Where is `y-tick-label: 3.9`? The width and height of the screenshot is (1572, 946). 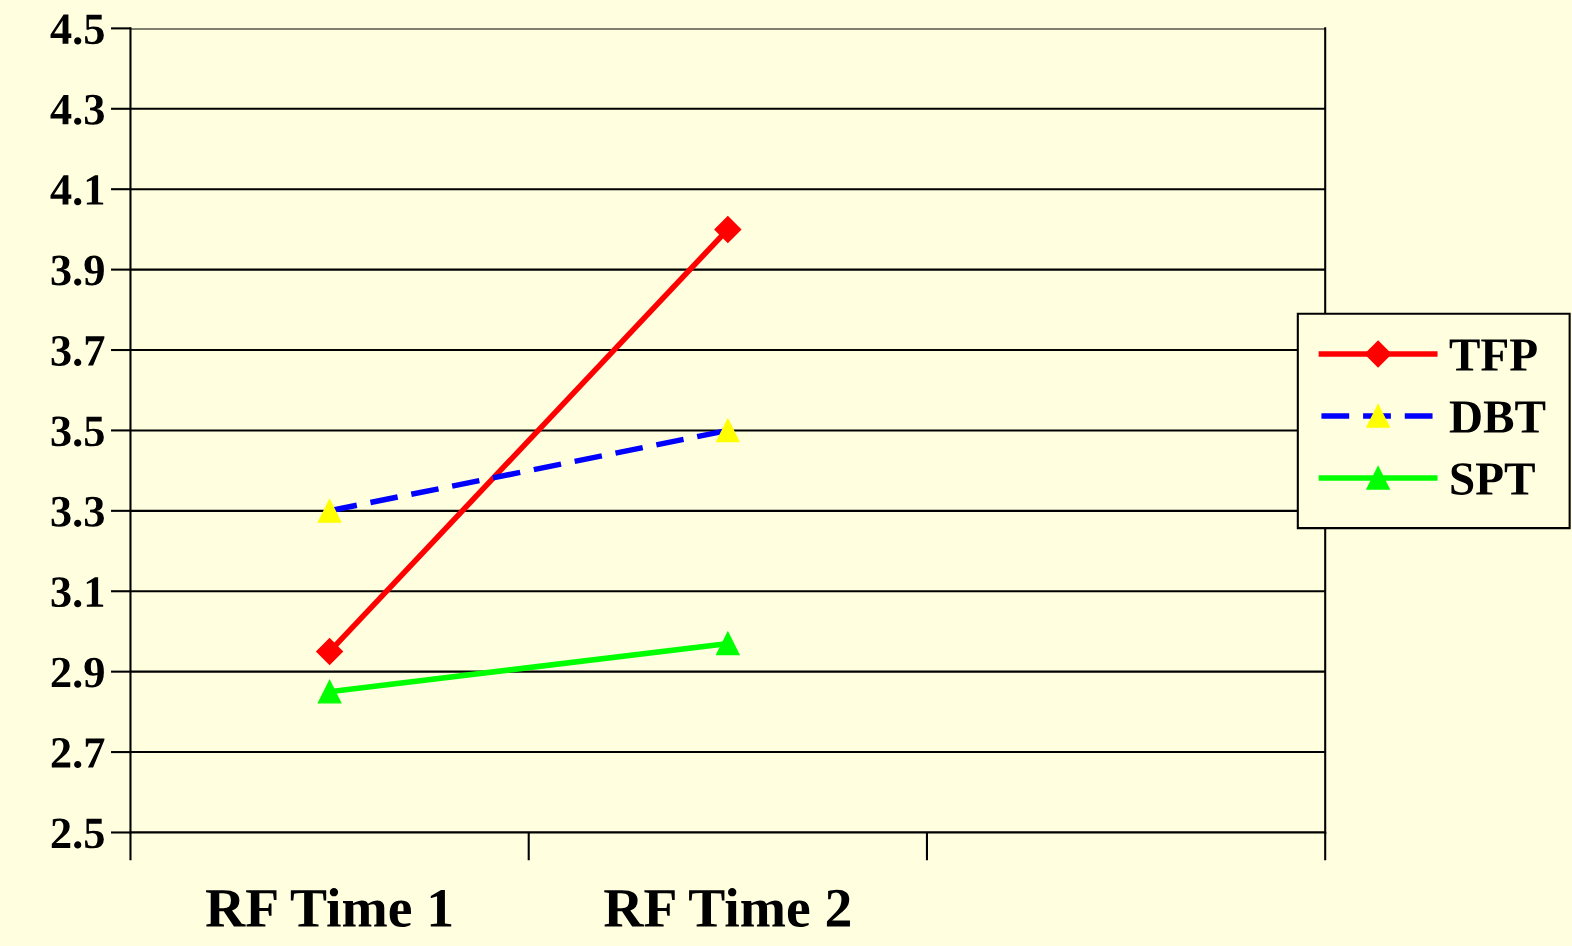 y-tick-label: 3.9 is located at coordinates (77, 270).